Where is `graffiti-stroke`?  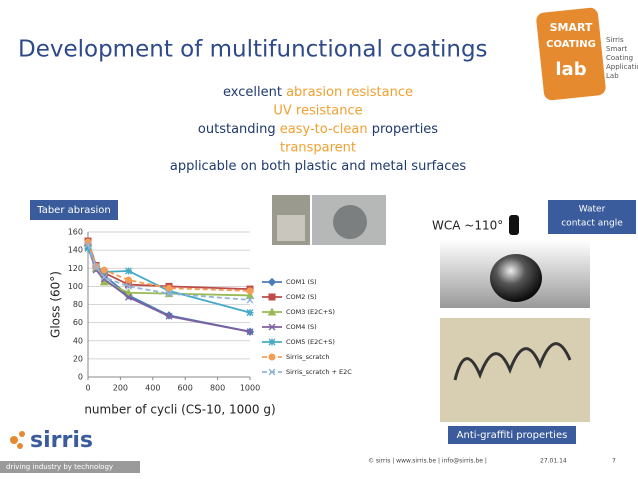
graffiti-stroke is located at coordinates (512, 361).